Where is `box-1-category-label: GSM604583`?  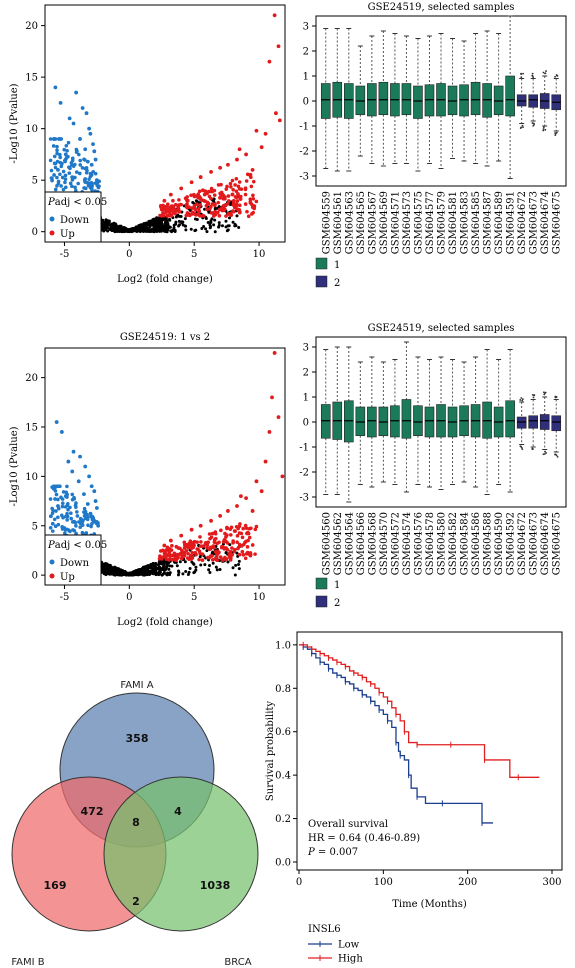
box-1-category-label: GSM604583 is located at coordinates (465, 222).